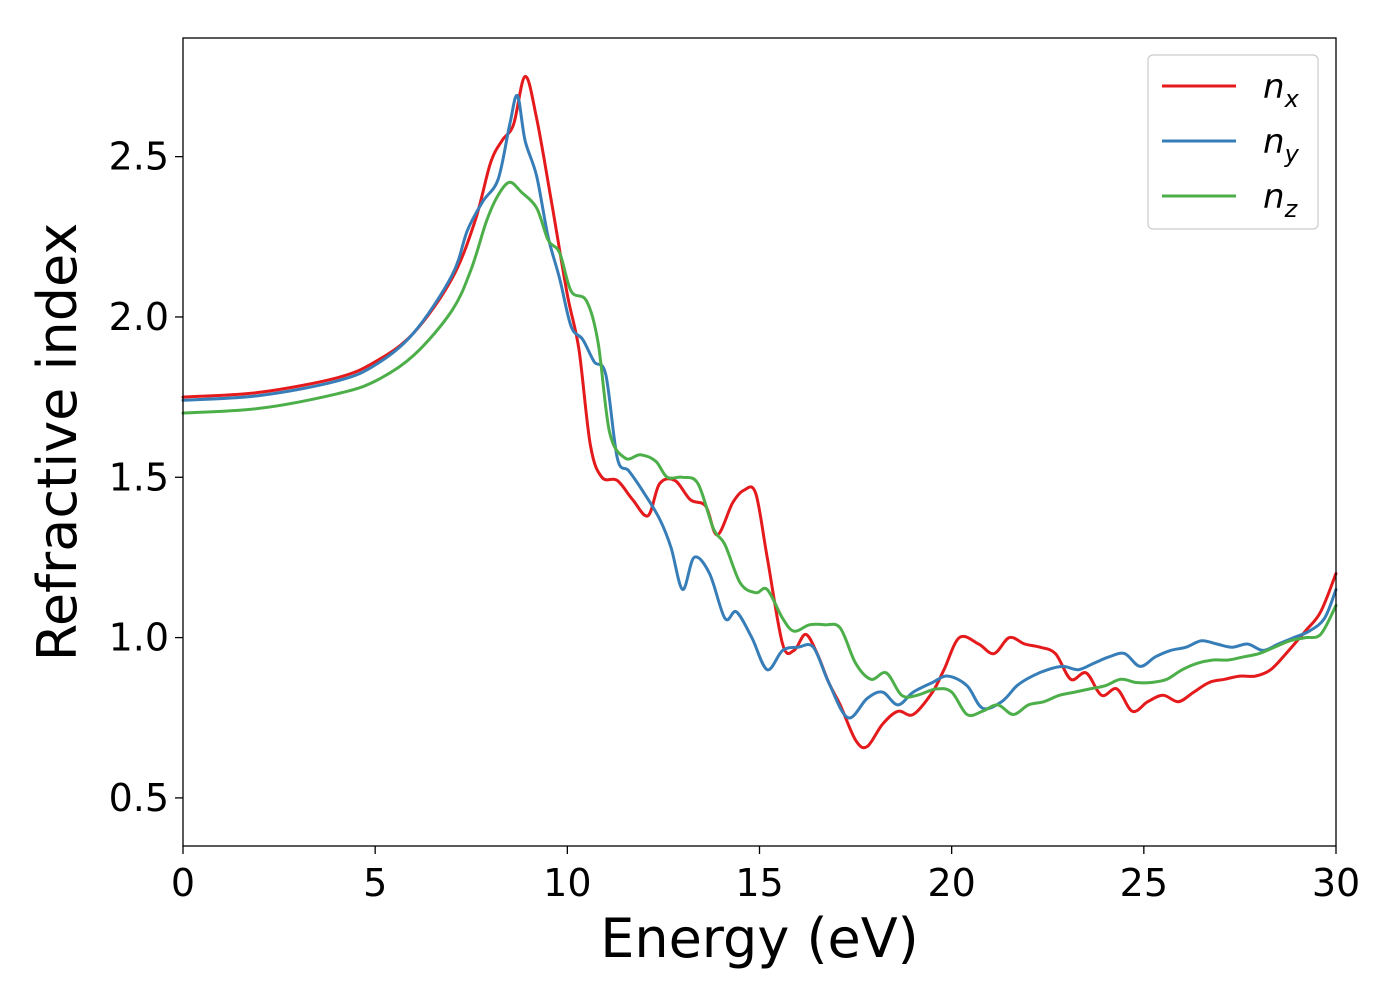 The width and height of the screenshot is (1400, 1000). What do you see at coordinates (1144, 883) in the screenshot?
I see `x-tick-label: 25` at bounding box center [1144, 883].